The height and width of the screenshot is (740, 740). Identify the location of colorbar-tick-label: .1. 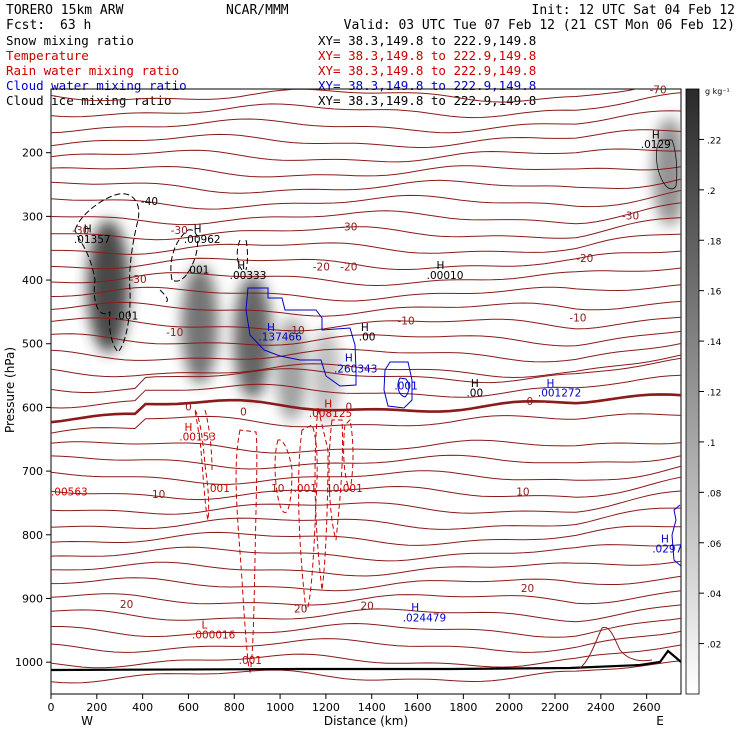
(711, 444).